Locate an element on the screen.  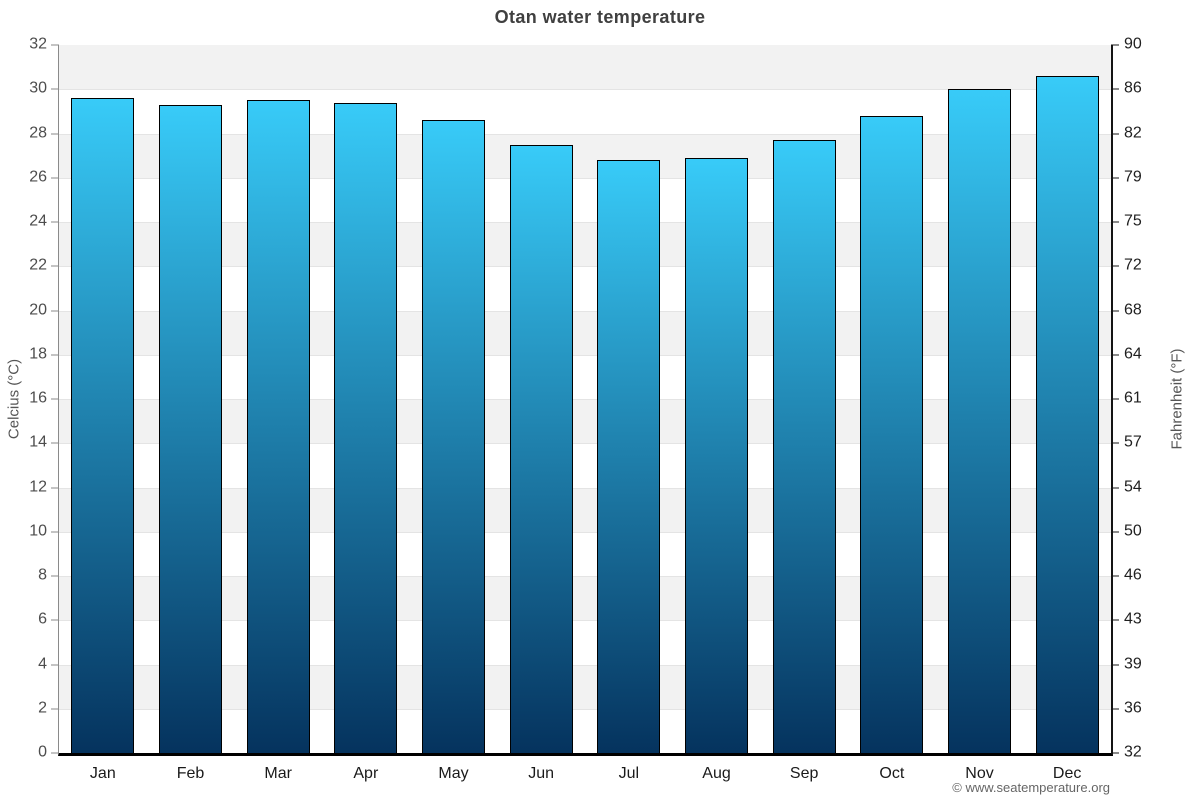
celsius-tick-label: 2 is located at coordinates (42, 708).